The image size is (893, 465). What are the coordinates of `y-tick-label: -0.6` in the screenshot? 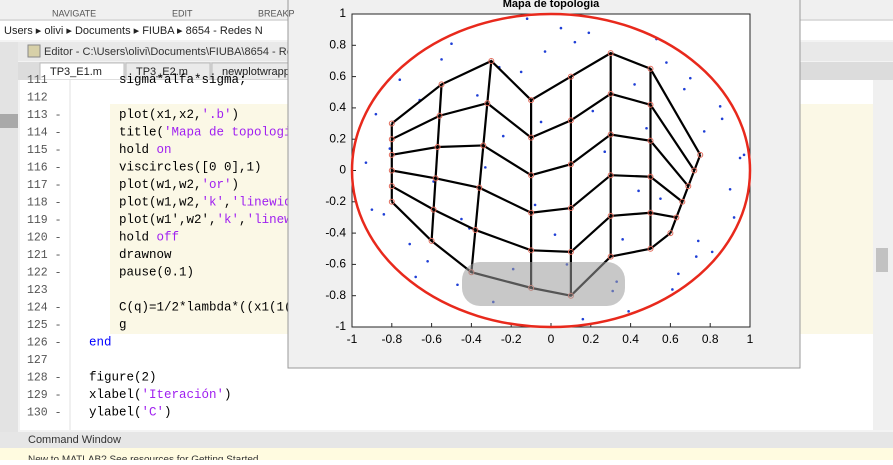 It's located at (335, 264).